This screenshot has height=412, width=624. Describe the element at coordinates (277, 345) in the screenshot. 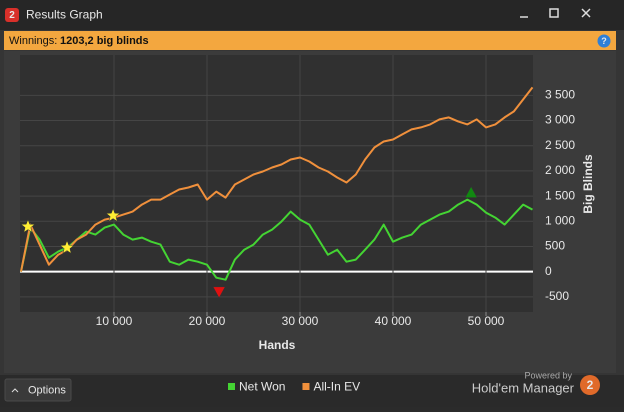

I see `x-axis-label: Hands` at that location.